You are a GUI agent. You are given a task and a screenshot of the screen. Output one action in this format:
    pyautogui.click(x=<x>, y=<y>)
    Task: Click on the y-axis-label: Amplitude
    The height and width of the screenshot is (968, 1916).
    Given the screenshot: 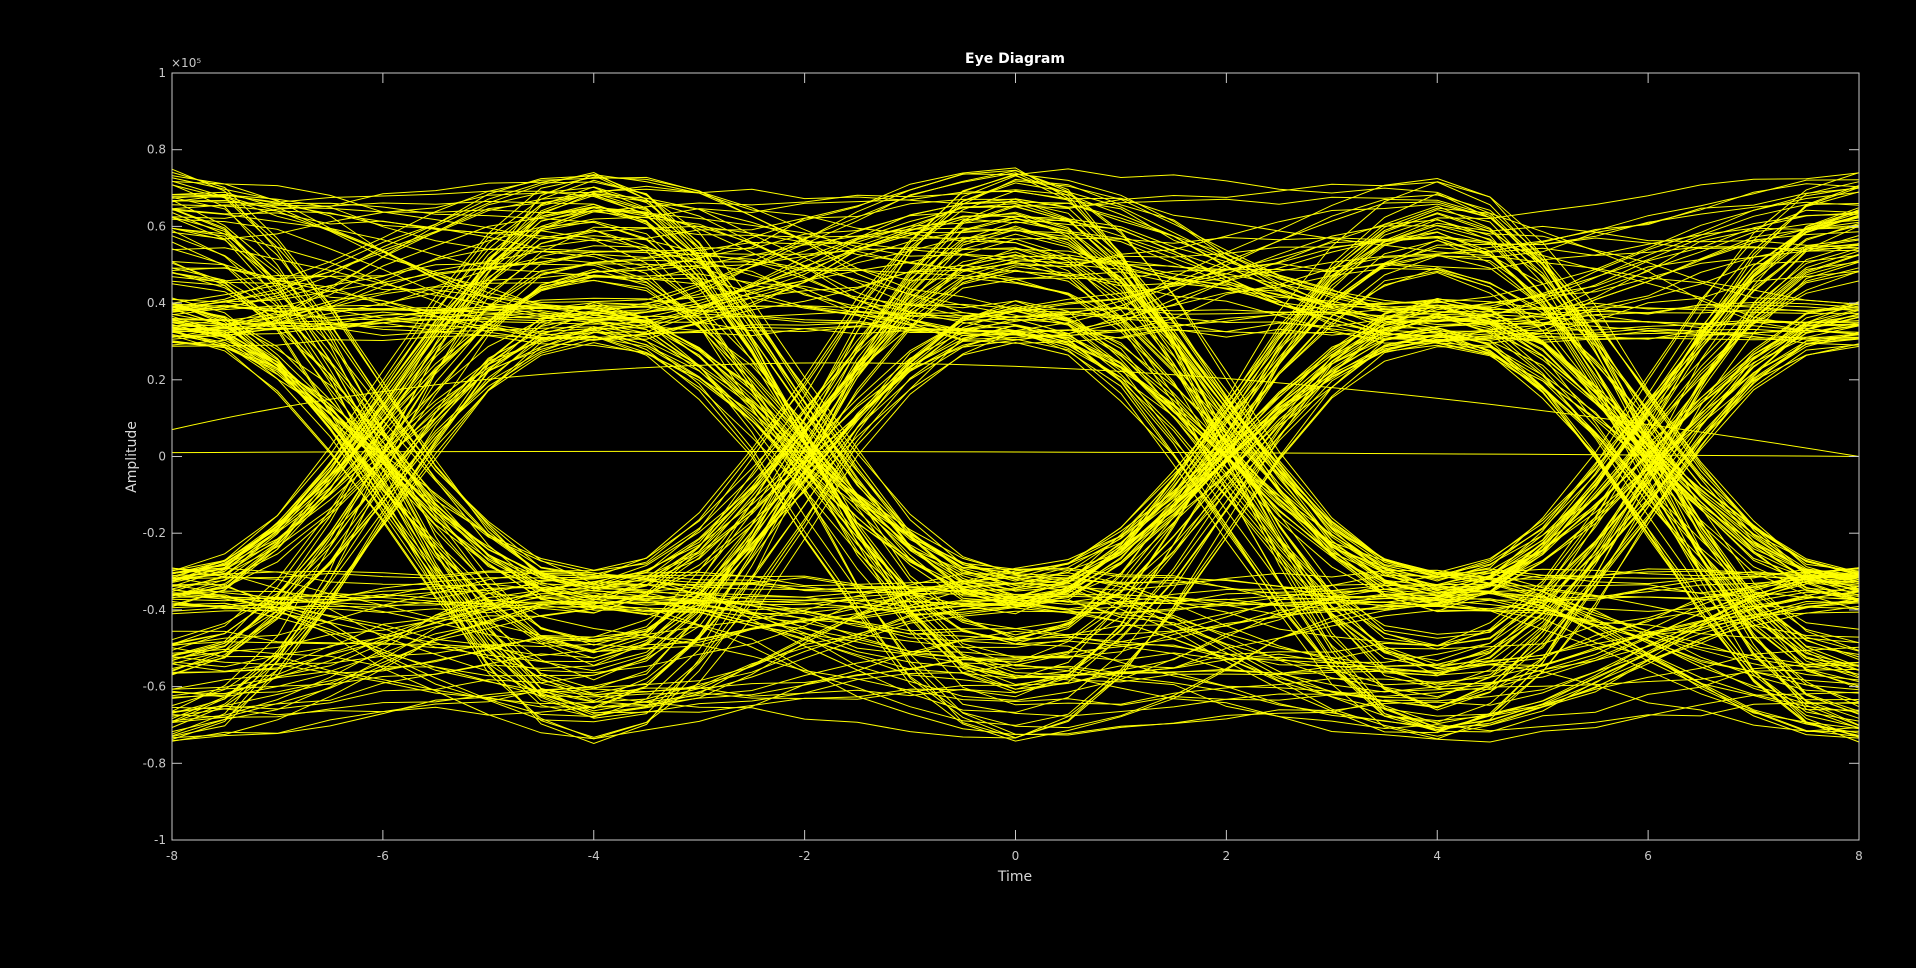 What is the action you would take?
    pyautogui.click(x=132, y=457)
    